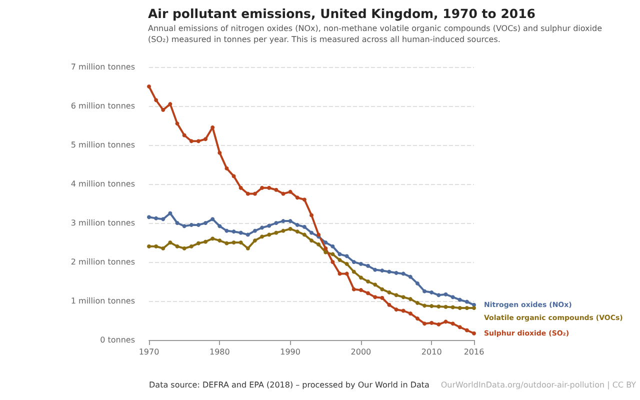  I want to click on y-tick-label: 0 tonnes, so click(117, 340).